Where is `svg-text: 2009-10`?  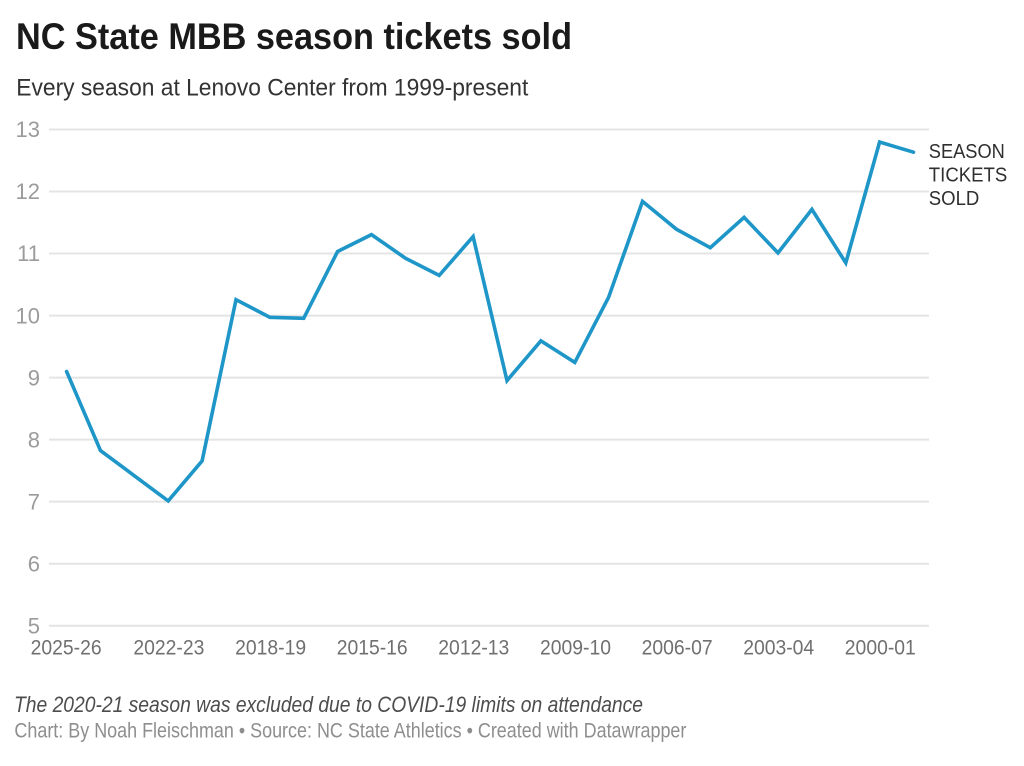 svg-text: 2009-10 is located at coordinates (575, 647).